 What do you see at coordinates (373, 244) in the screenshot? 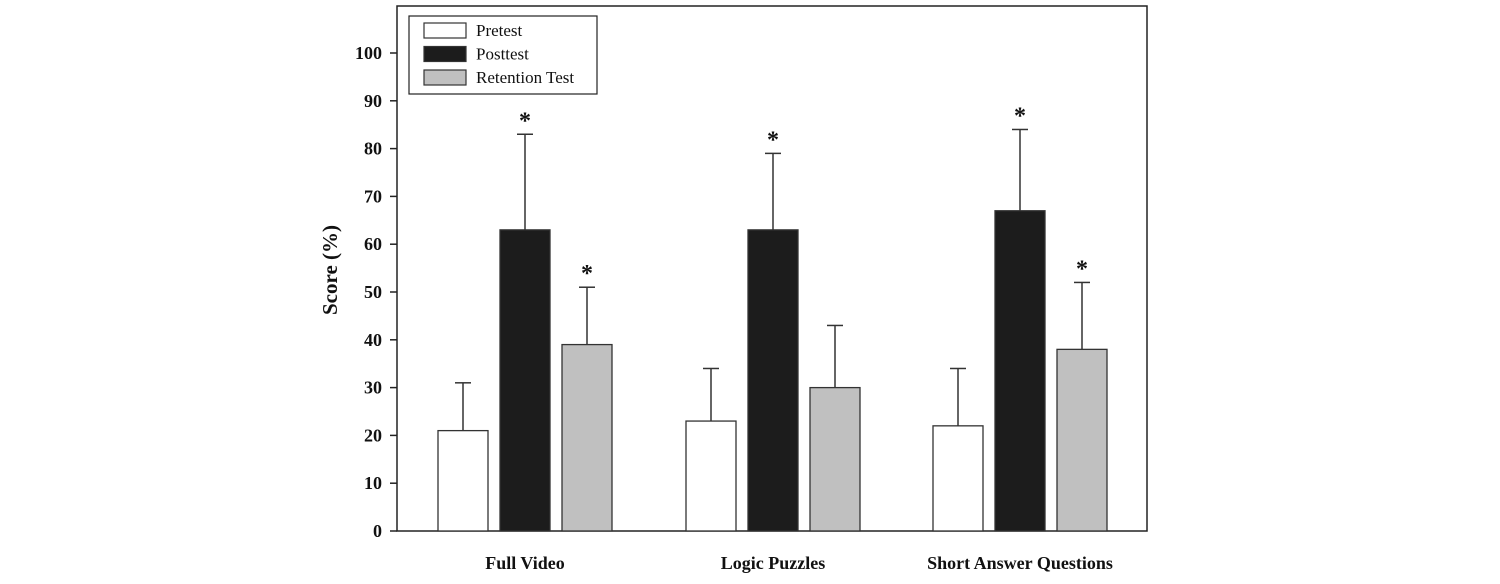
I see `y-tick-label: 60` at bounding box center [373, 244].